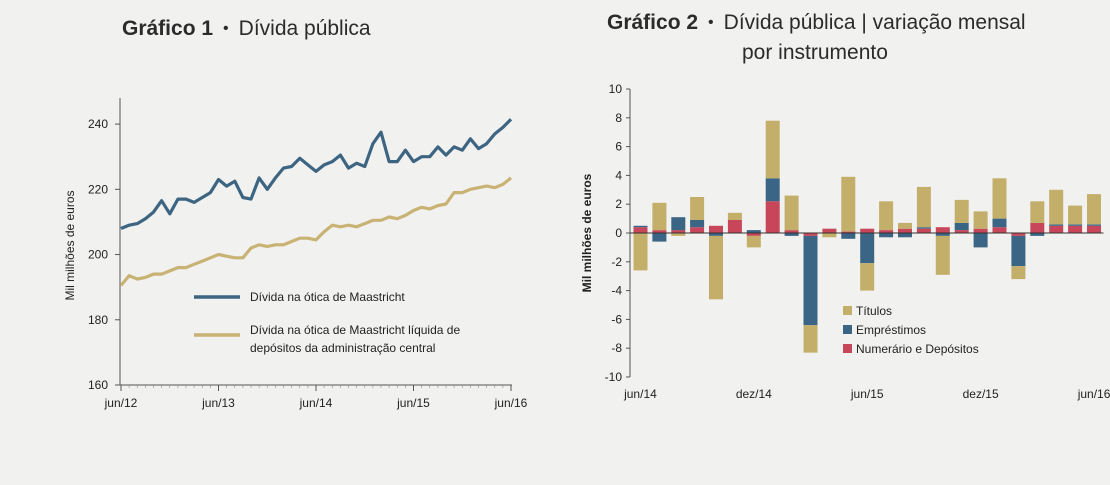 This screenshot has height=485, width=1110. I want to click on y-tick-label: 8, so click(618, 118).